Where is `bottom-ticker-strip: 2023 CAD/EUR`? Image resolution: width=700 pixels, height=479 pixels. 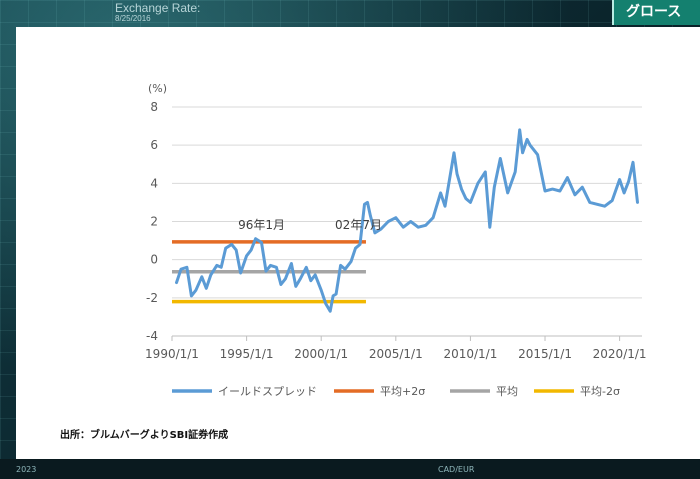 bottom-ticker-strip: 2023 CAD/EUR is located at coordinates (350, 469).